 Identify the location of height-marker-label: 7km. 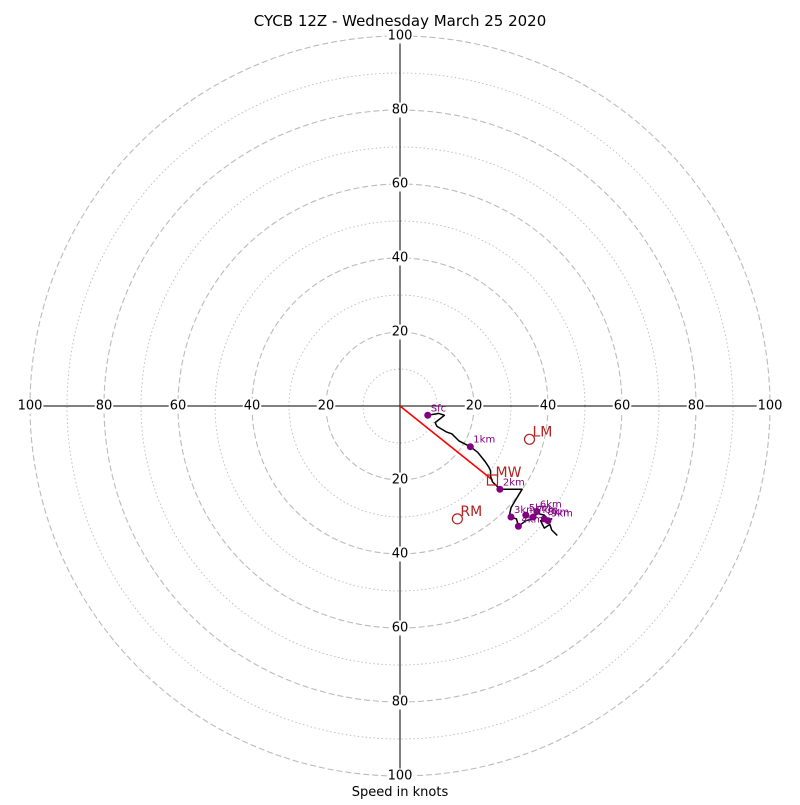
(547, 510).